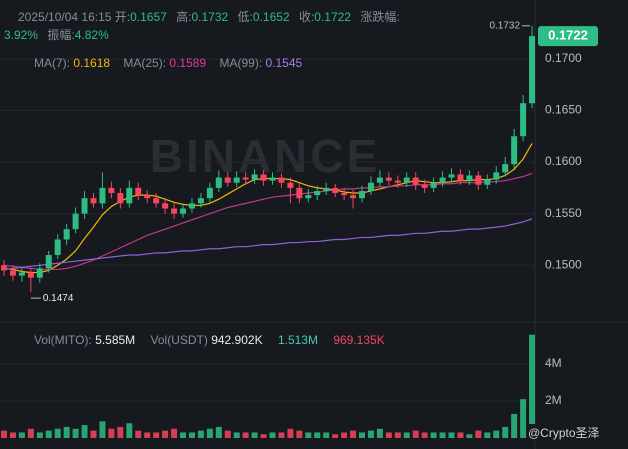 The height and width of the screenshot is (449, 628). I want to click on label: MA(99):, so click(241, 63).